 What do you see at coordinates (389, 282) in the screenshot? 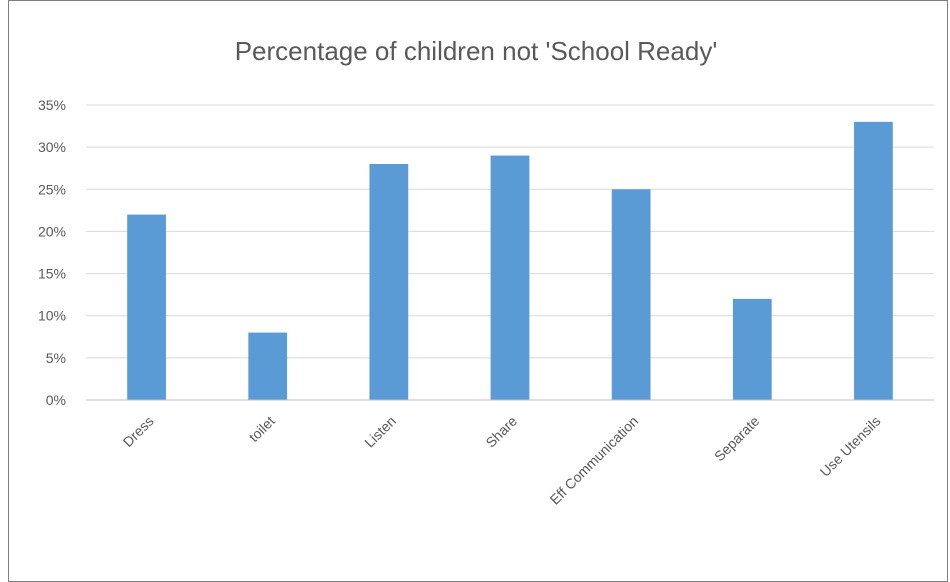
I see `bar-listen` at bounding box center [389, 282].